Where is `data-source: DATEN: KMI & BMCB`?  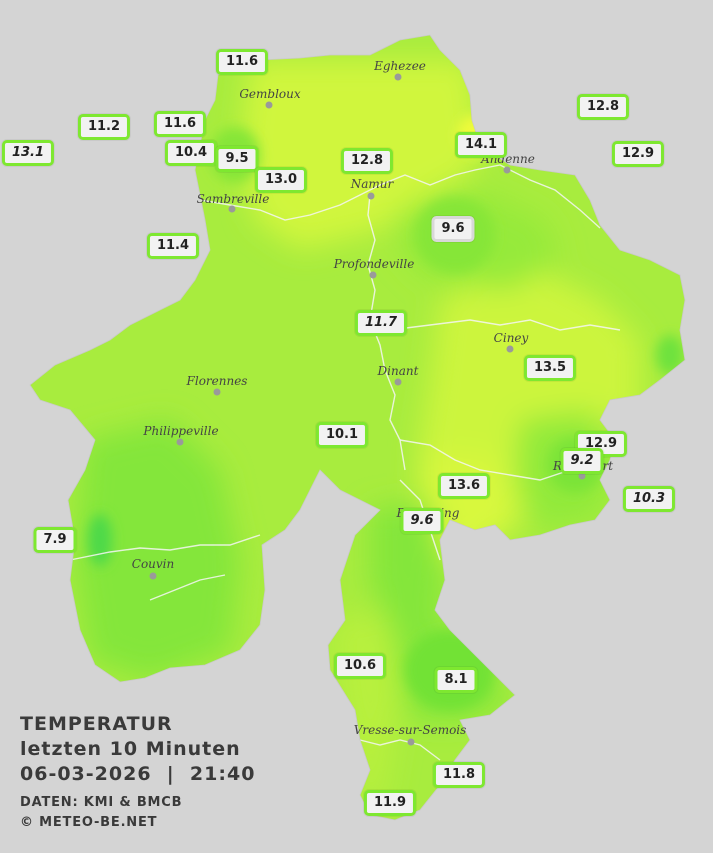
data-source: DATEN: KMI & BMCB is located at coordinates (101, 802).